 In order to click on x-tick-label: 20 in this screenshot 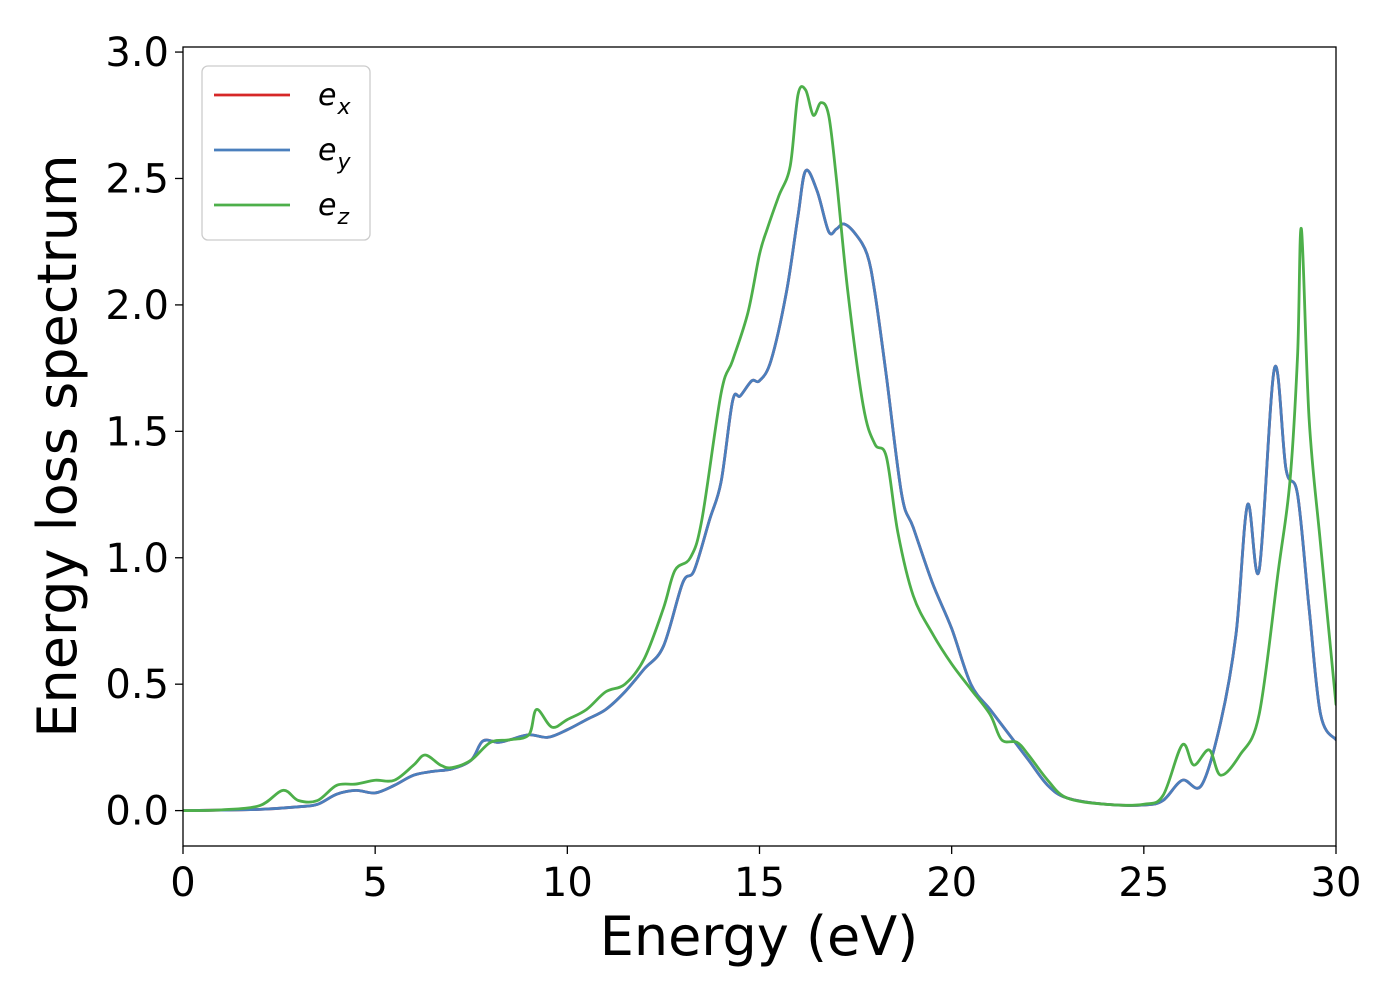, I will do `click(951, 883)`.